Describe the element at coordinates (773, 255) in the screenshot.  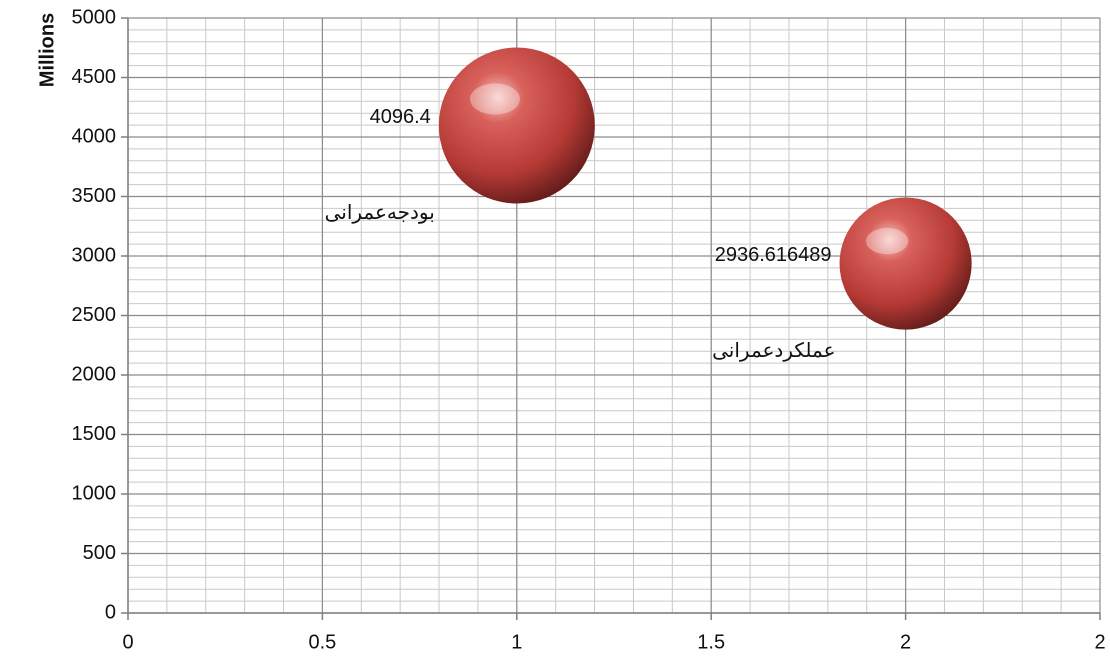
I see `data-value-label: 2936.616489` at that location.